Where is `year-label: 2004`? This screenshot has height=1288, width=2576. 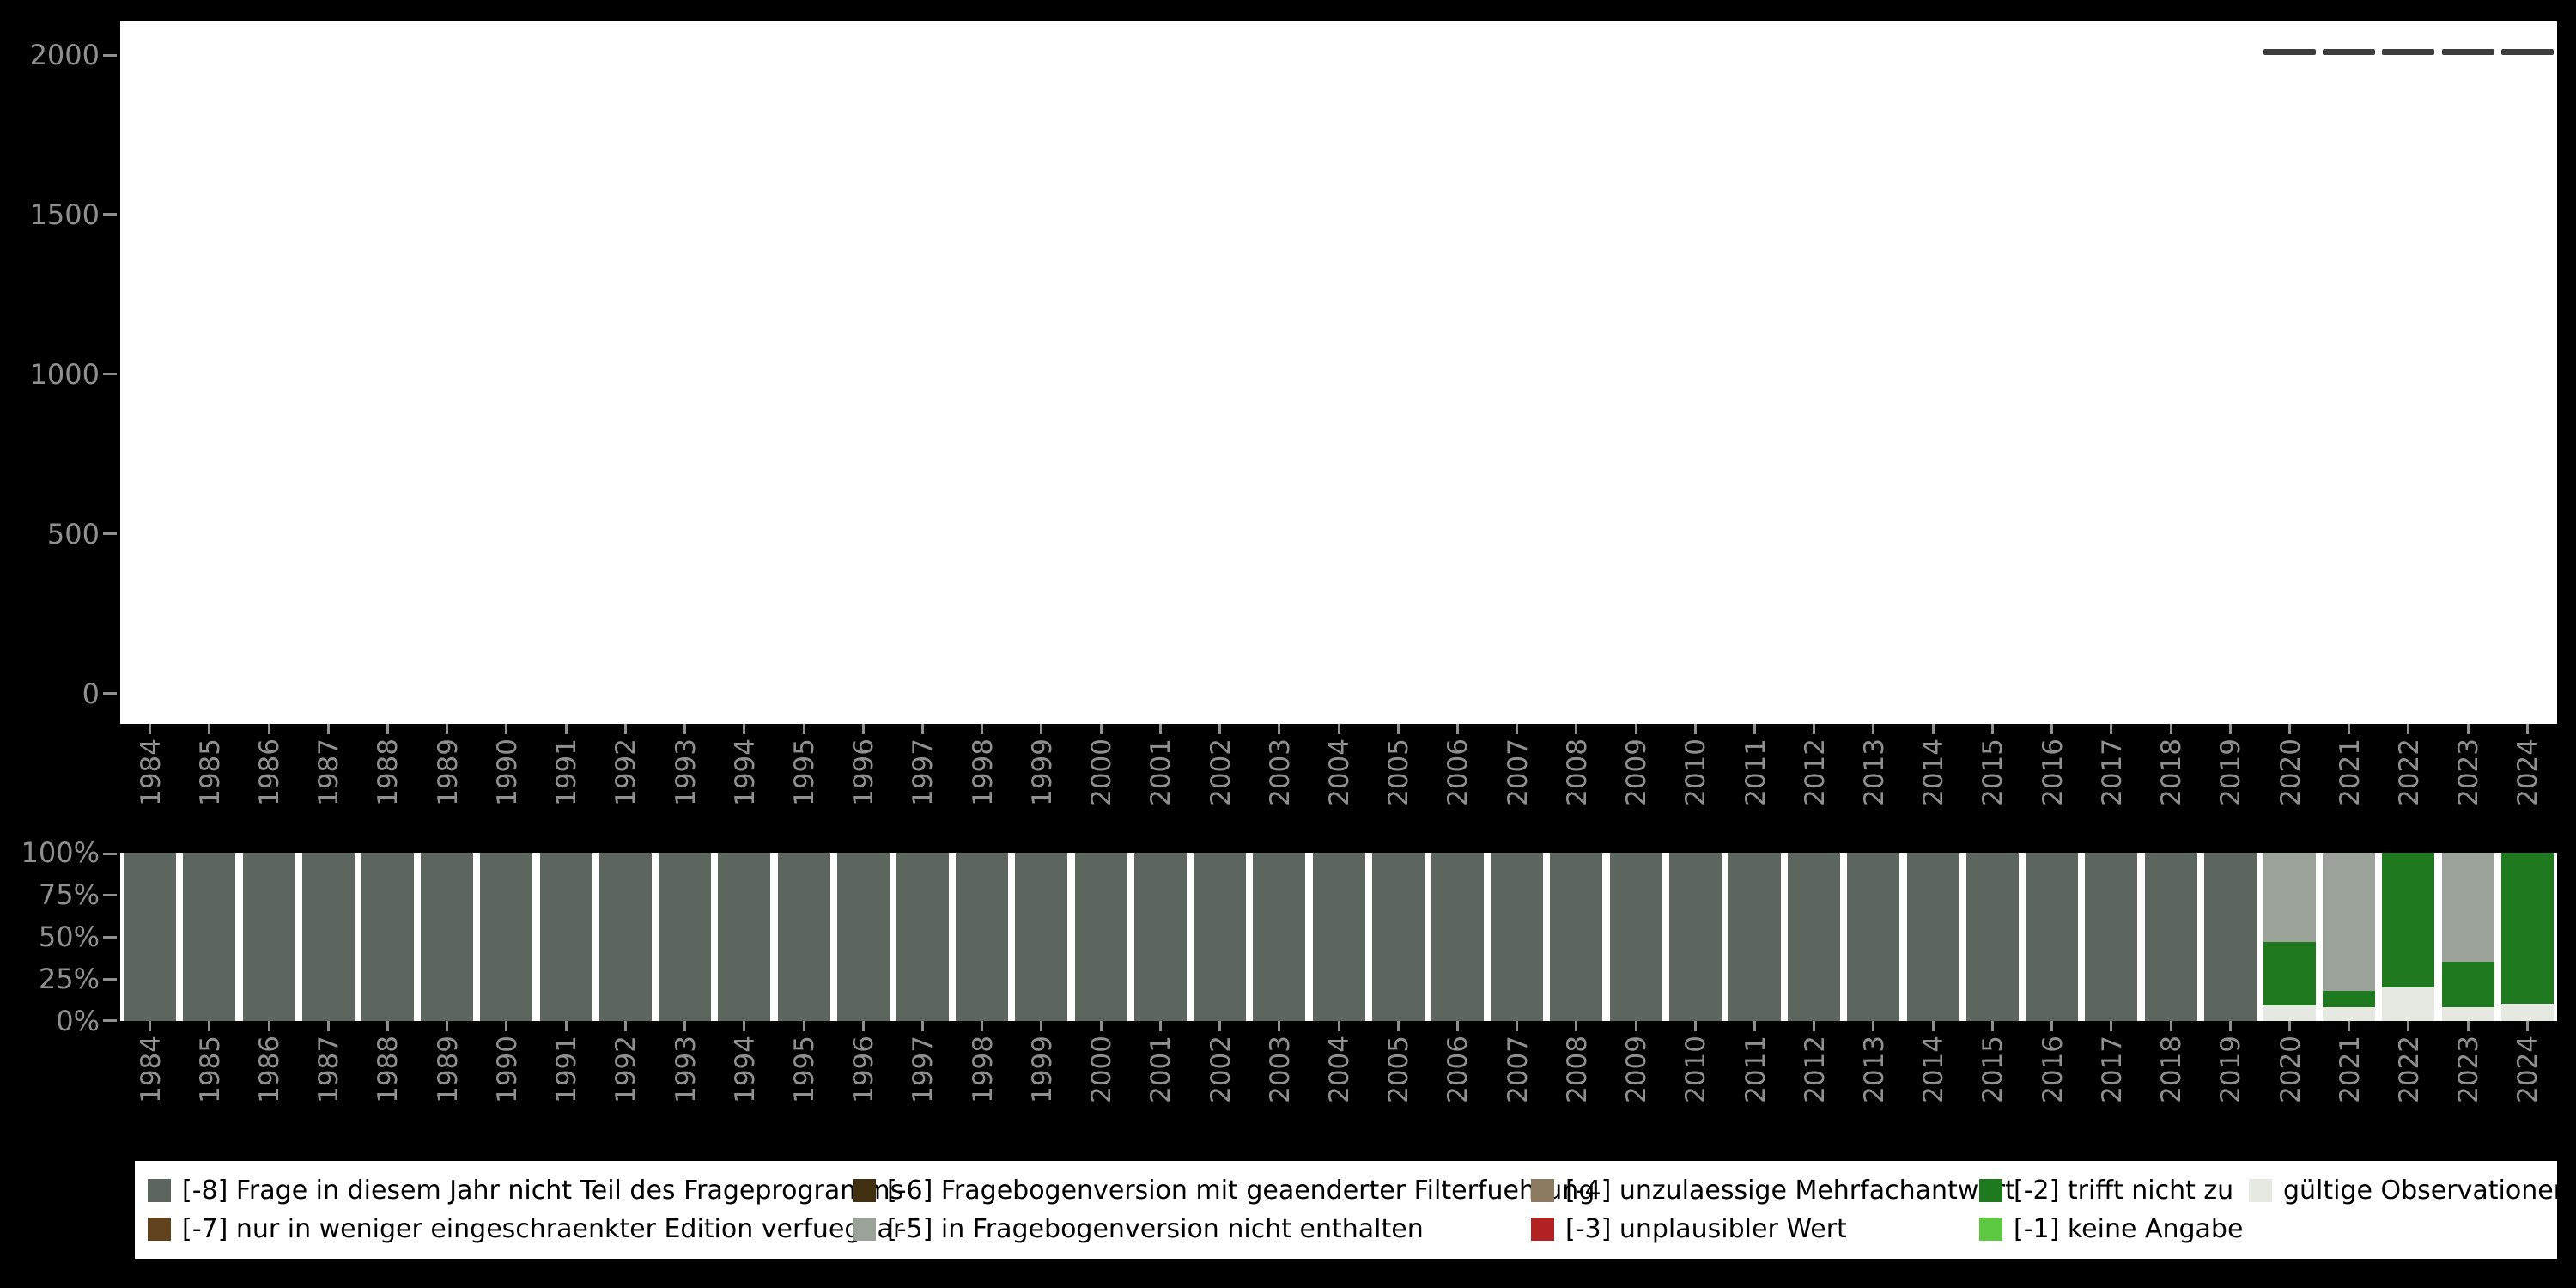
year-label: 2004 is located at coordinates (1339, 1069).